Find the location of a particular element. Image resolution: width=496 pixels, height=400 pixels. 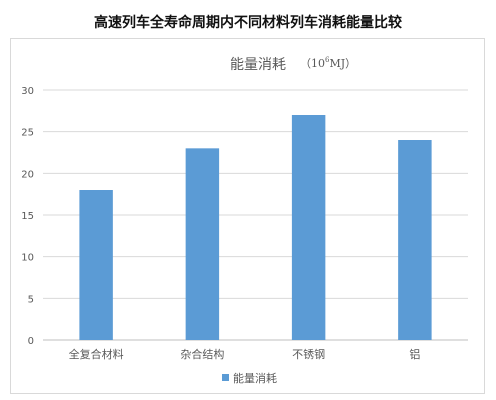

y-tick-label: 0 is located at coordinates (31, 341).